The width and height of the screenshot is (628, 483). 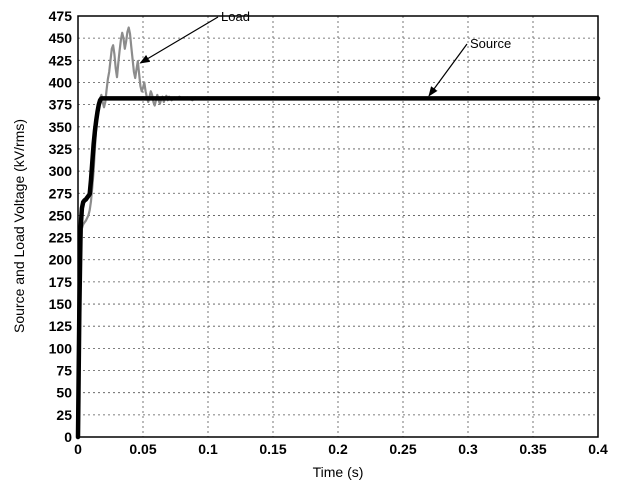 What do you see at coordinates (61, 16) in the screenshot?
I see `y-tick-label: 475` at bounding box center [61, 16].